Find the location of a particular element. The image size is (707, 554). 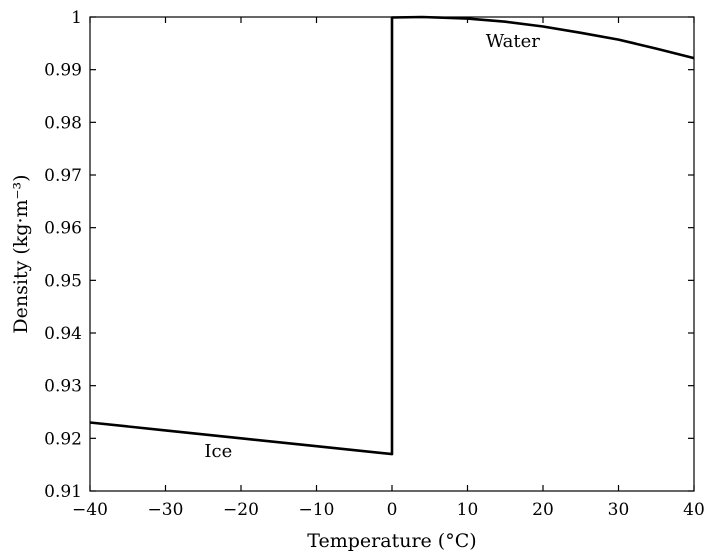

y-tick-label: 0.91 is located at coordinates (63, 492).